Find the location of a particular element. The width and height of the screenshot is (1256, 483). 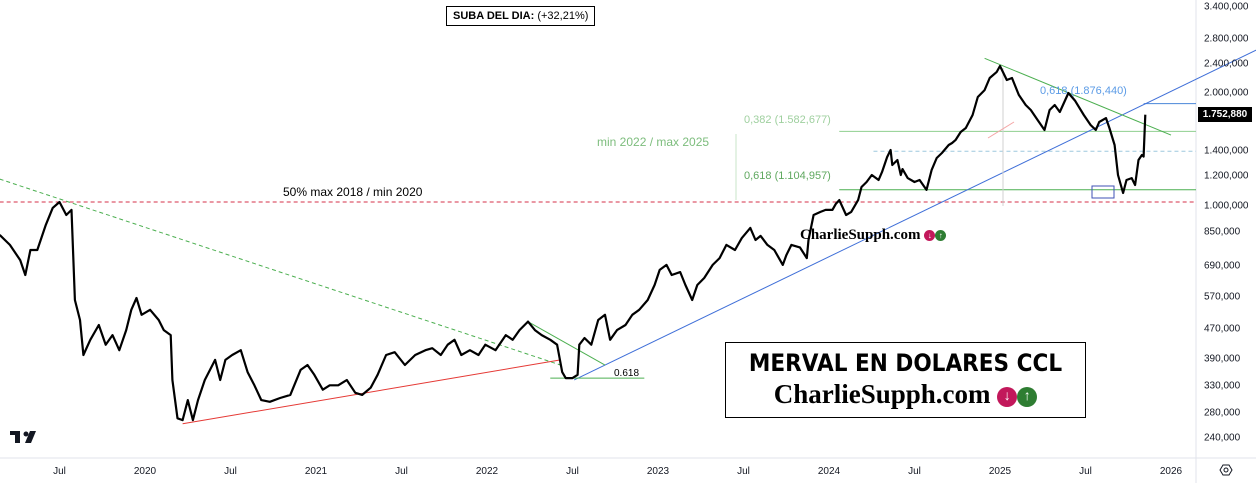

chart-title: MERVAL EN DOLARES CCL is located at coordinates (905, 363).